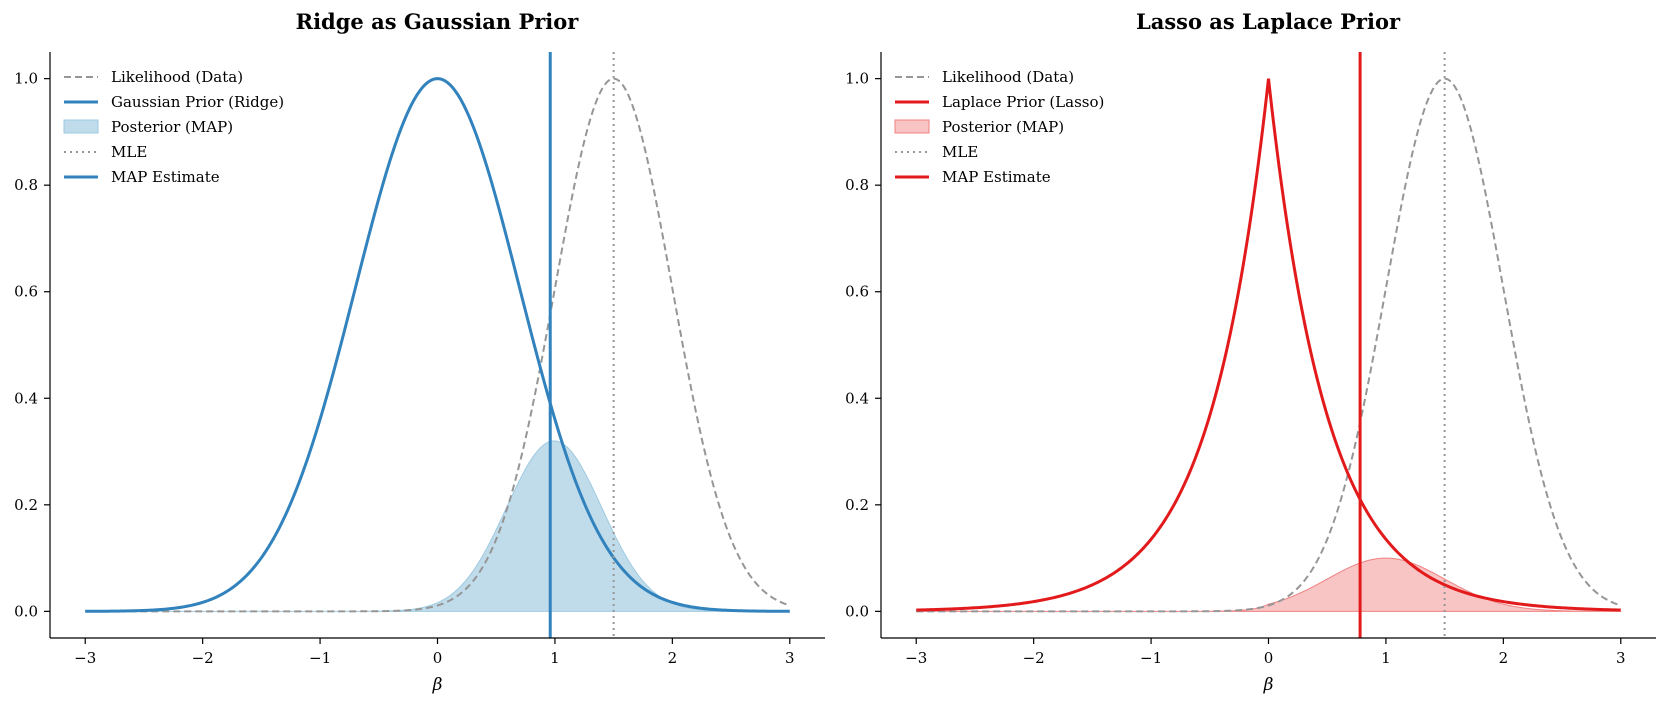 This screenshot has height=707, width=1667. I want to click on ridge-y-ticks: 0.0 0.2 0.4 0.6 0.8 1.0, so click(32, 345).